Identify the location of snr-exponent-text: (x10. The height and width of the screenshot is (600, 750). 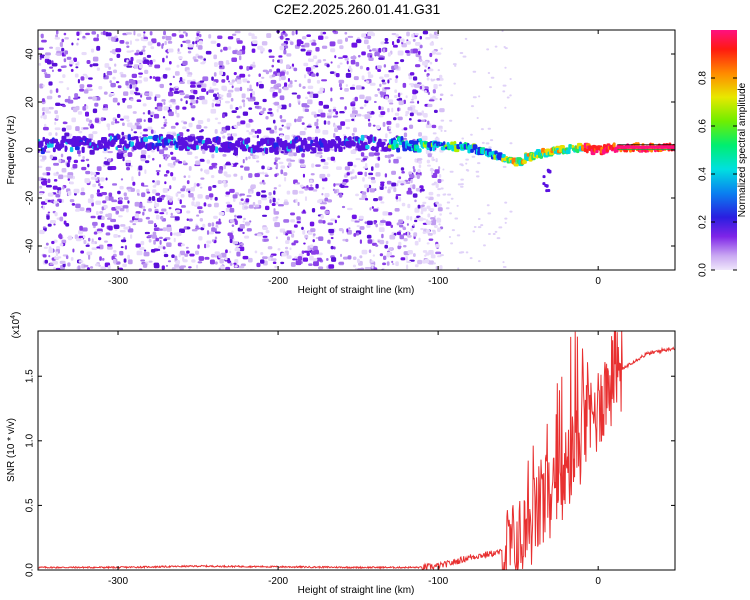
(16, 328).